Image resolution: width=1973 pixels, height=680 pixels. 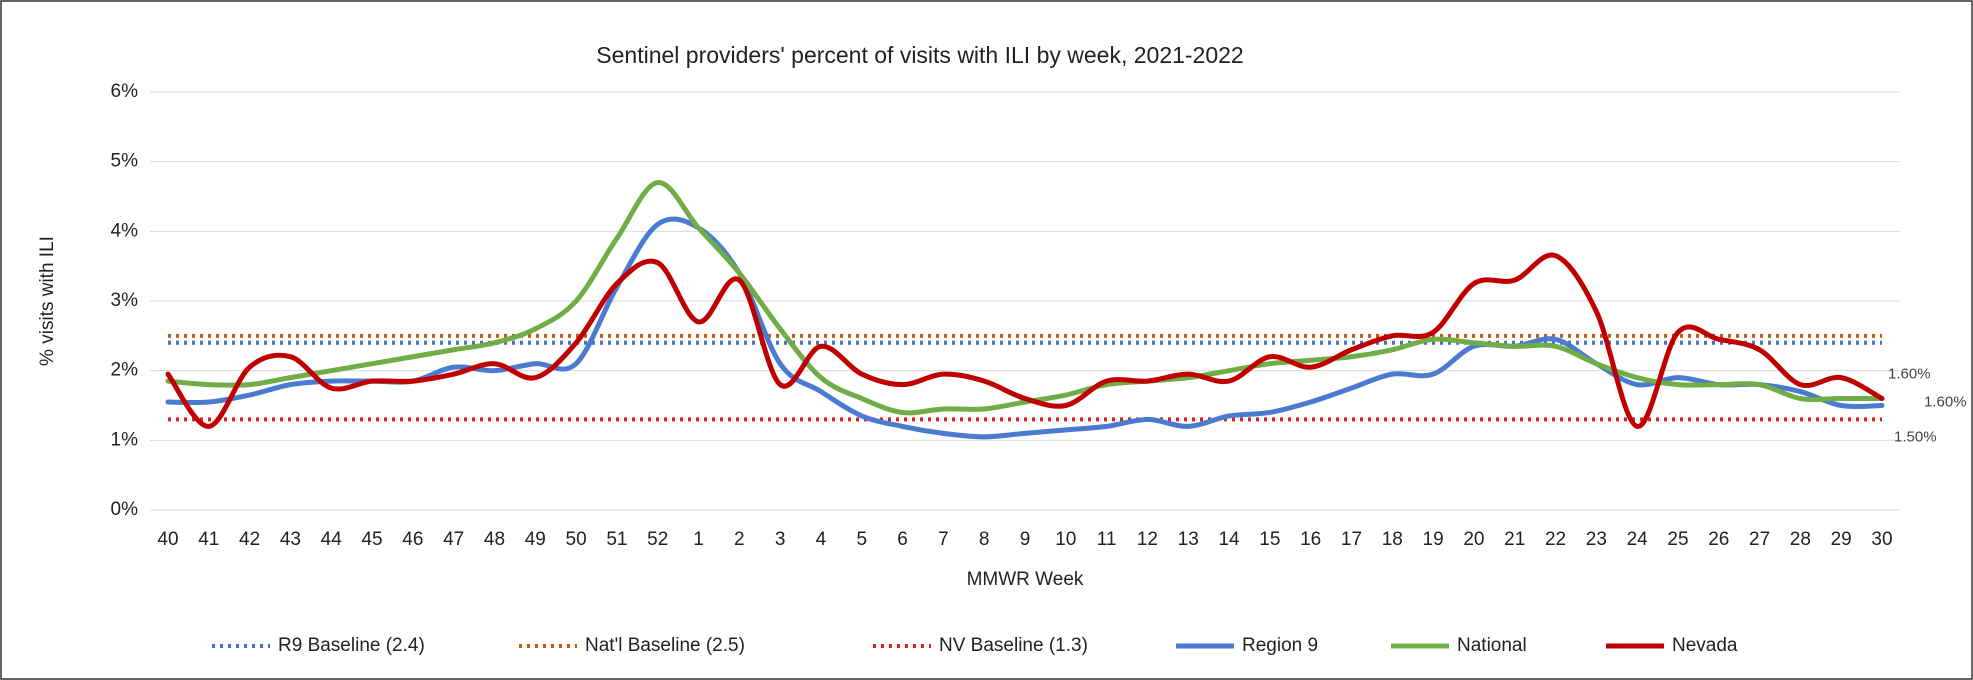 I want to click on y-tick-label: 1%, so click(x=125, y=439).